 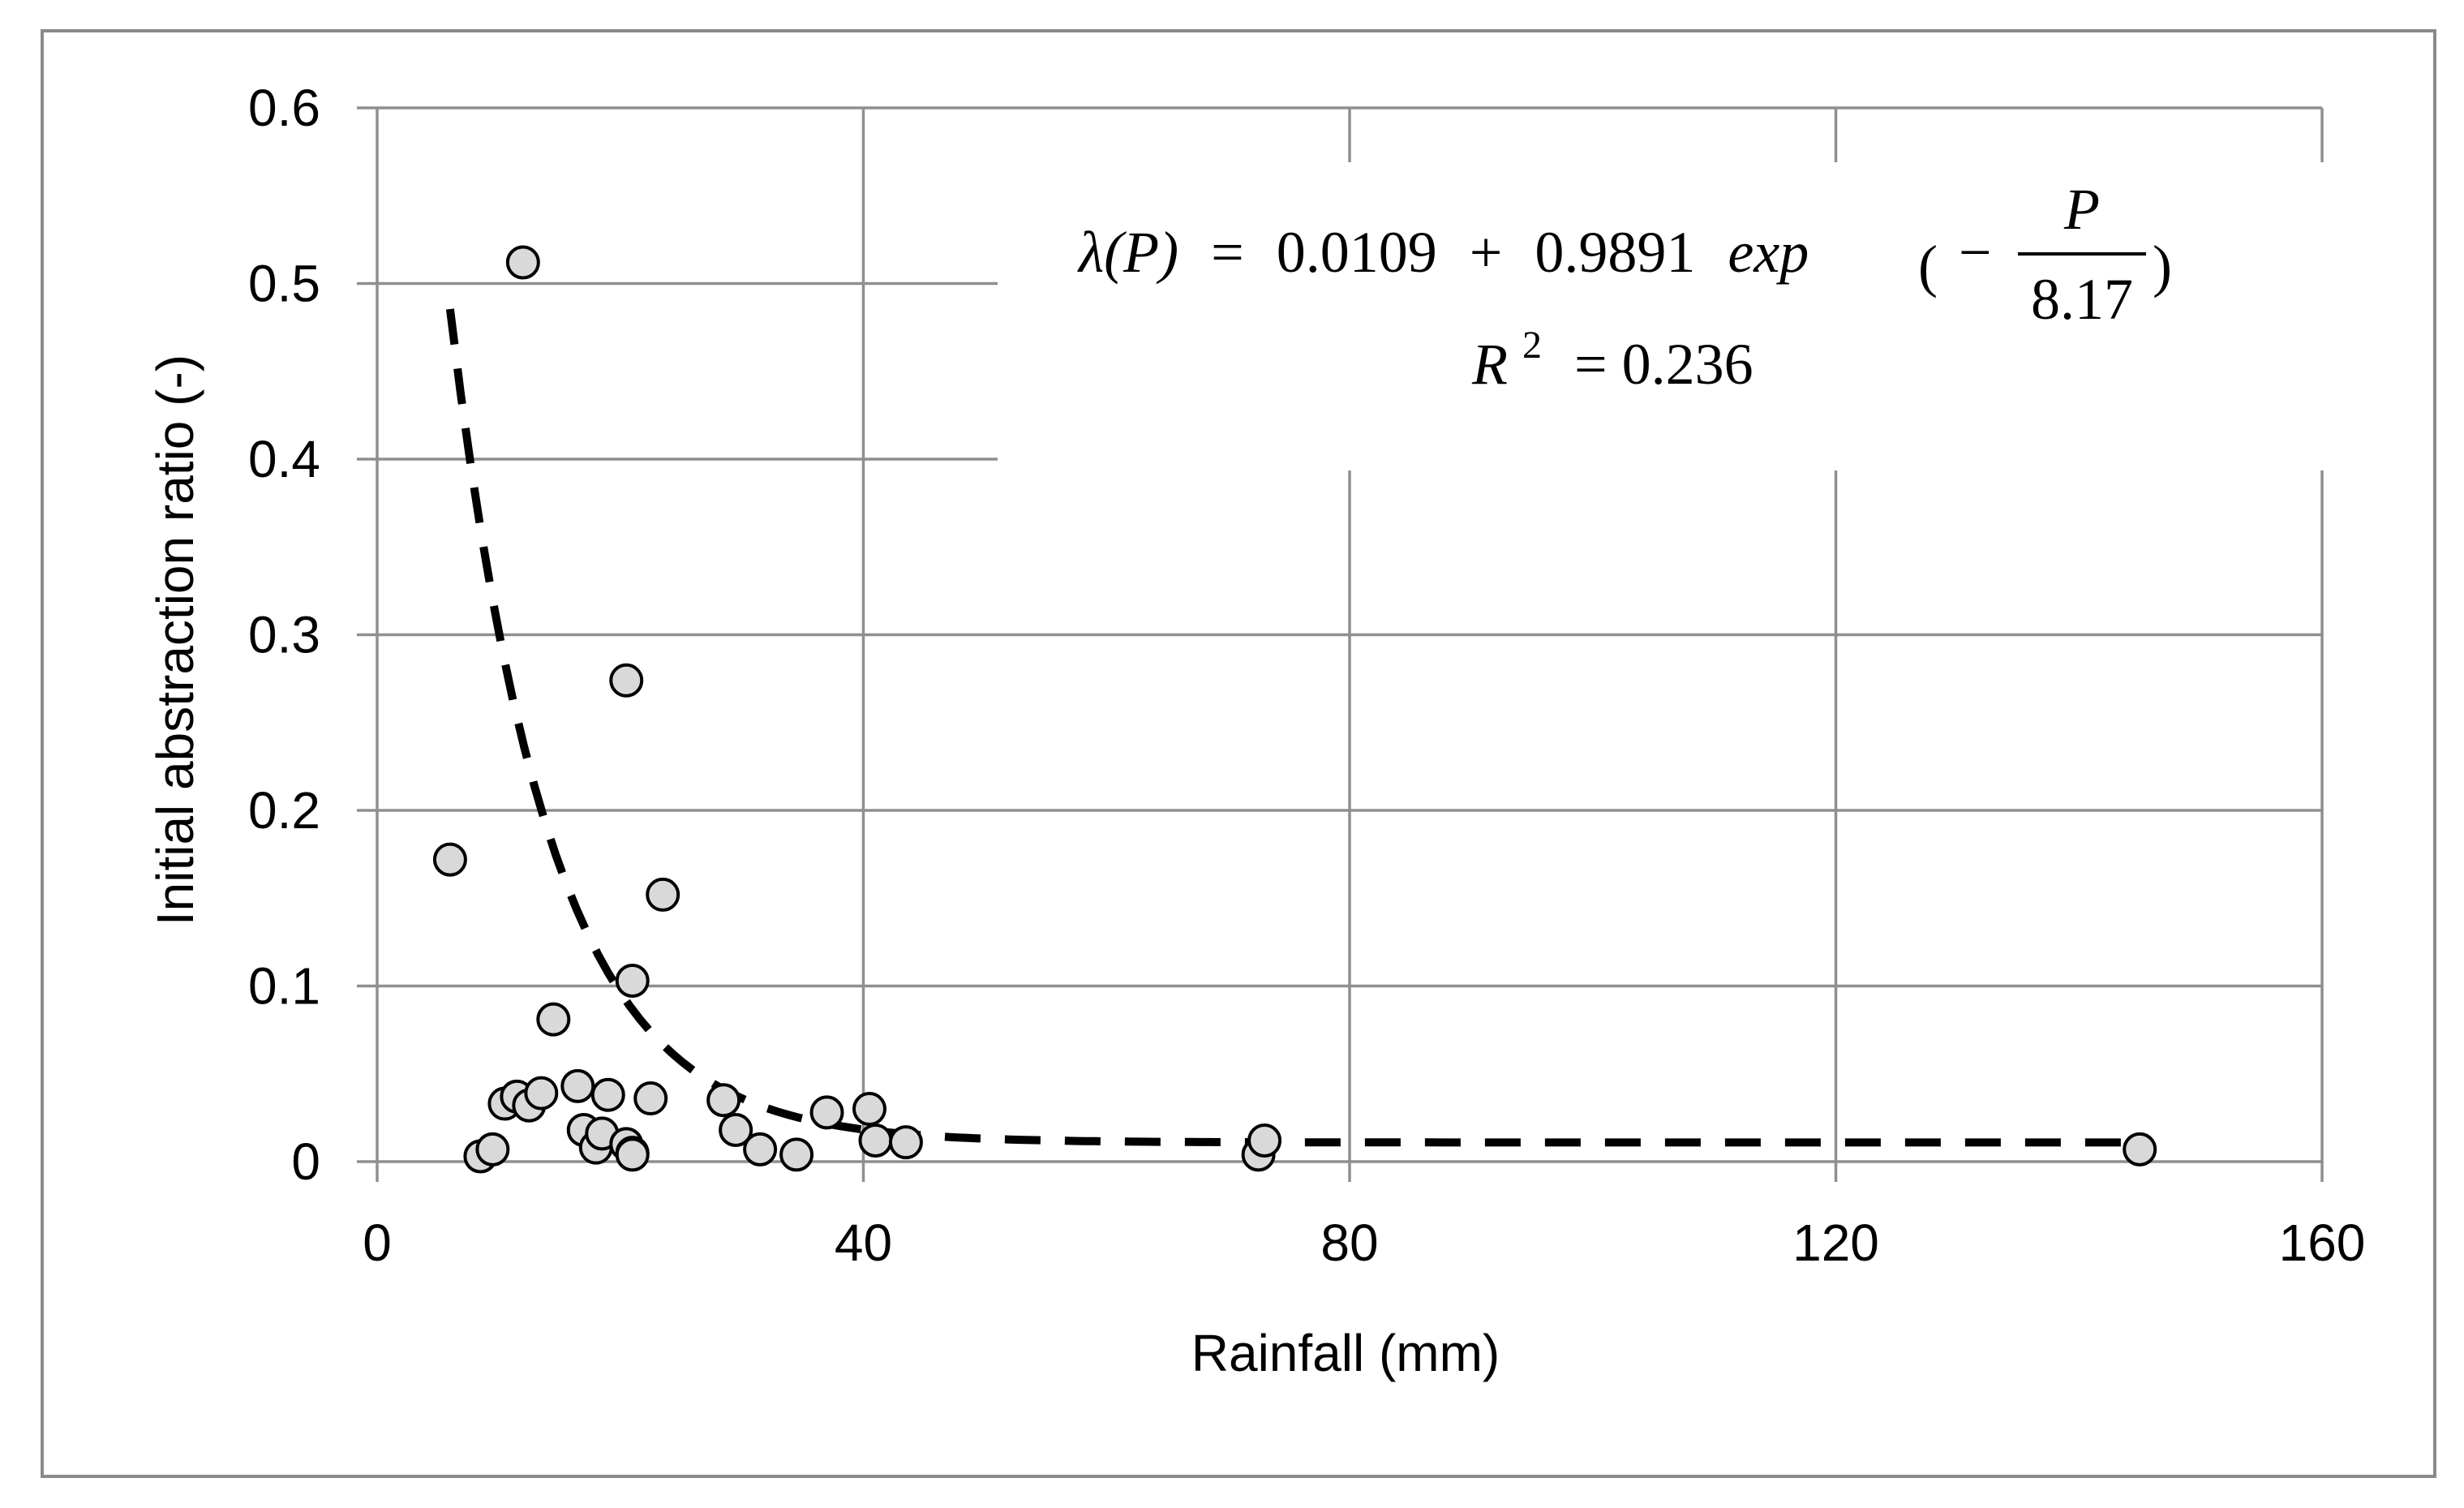 I want to click on eq-denominator: 8.17, so click(x=2082, y=299).